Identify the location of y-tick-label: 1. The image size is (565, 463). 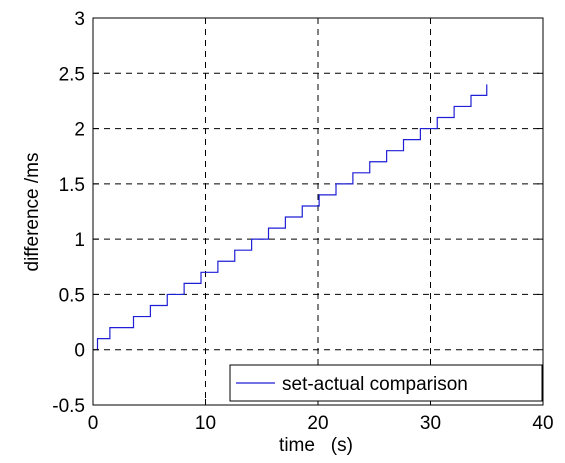
(79, 240).